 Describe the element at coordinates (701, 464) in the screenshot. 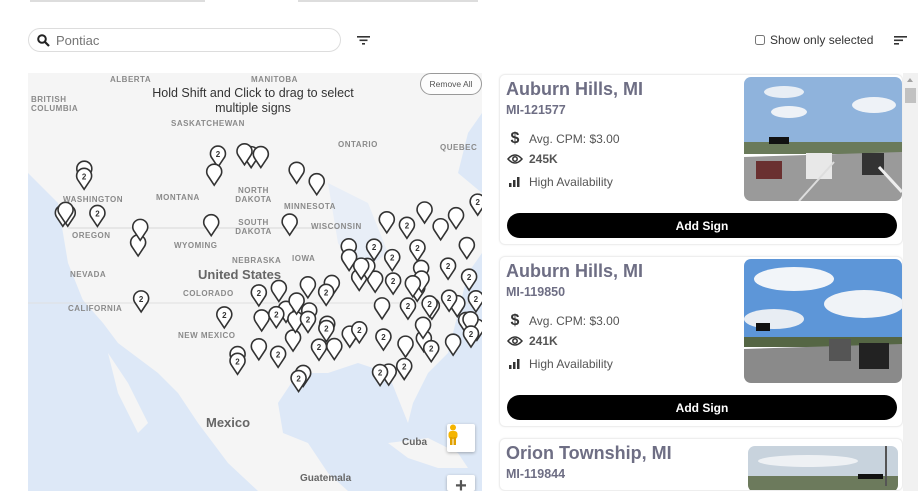

I see `sign-card: Orion Township, MI MI-119844` at that location.